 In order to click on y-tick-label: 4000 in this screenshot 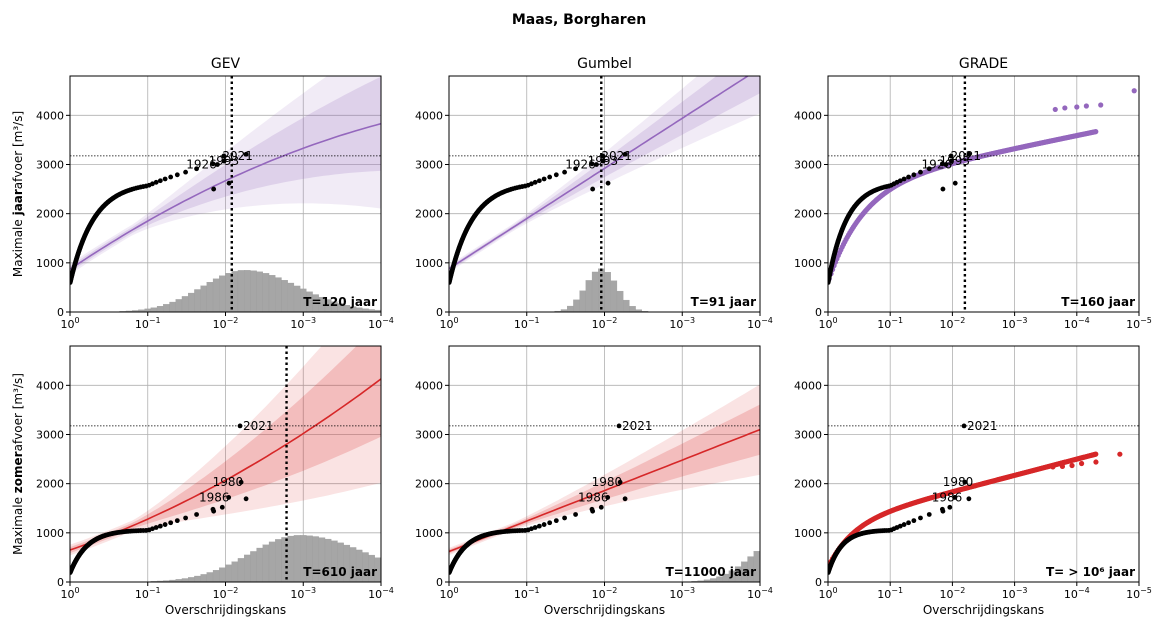, I will do `click(50, 115)`.